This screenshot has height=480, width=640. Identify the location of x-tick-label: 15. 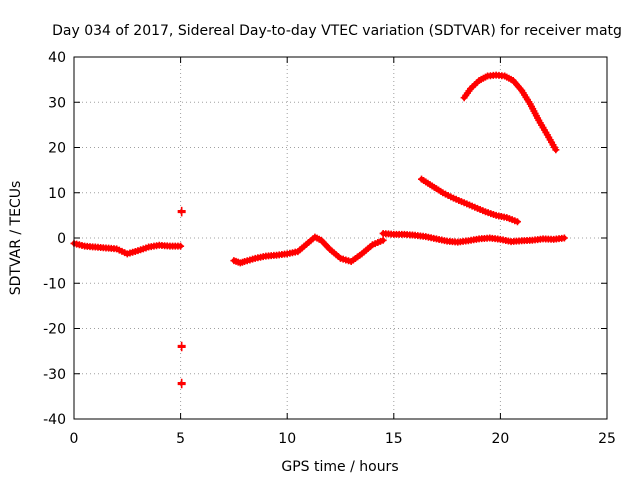
(394, 439).